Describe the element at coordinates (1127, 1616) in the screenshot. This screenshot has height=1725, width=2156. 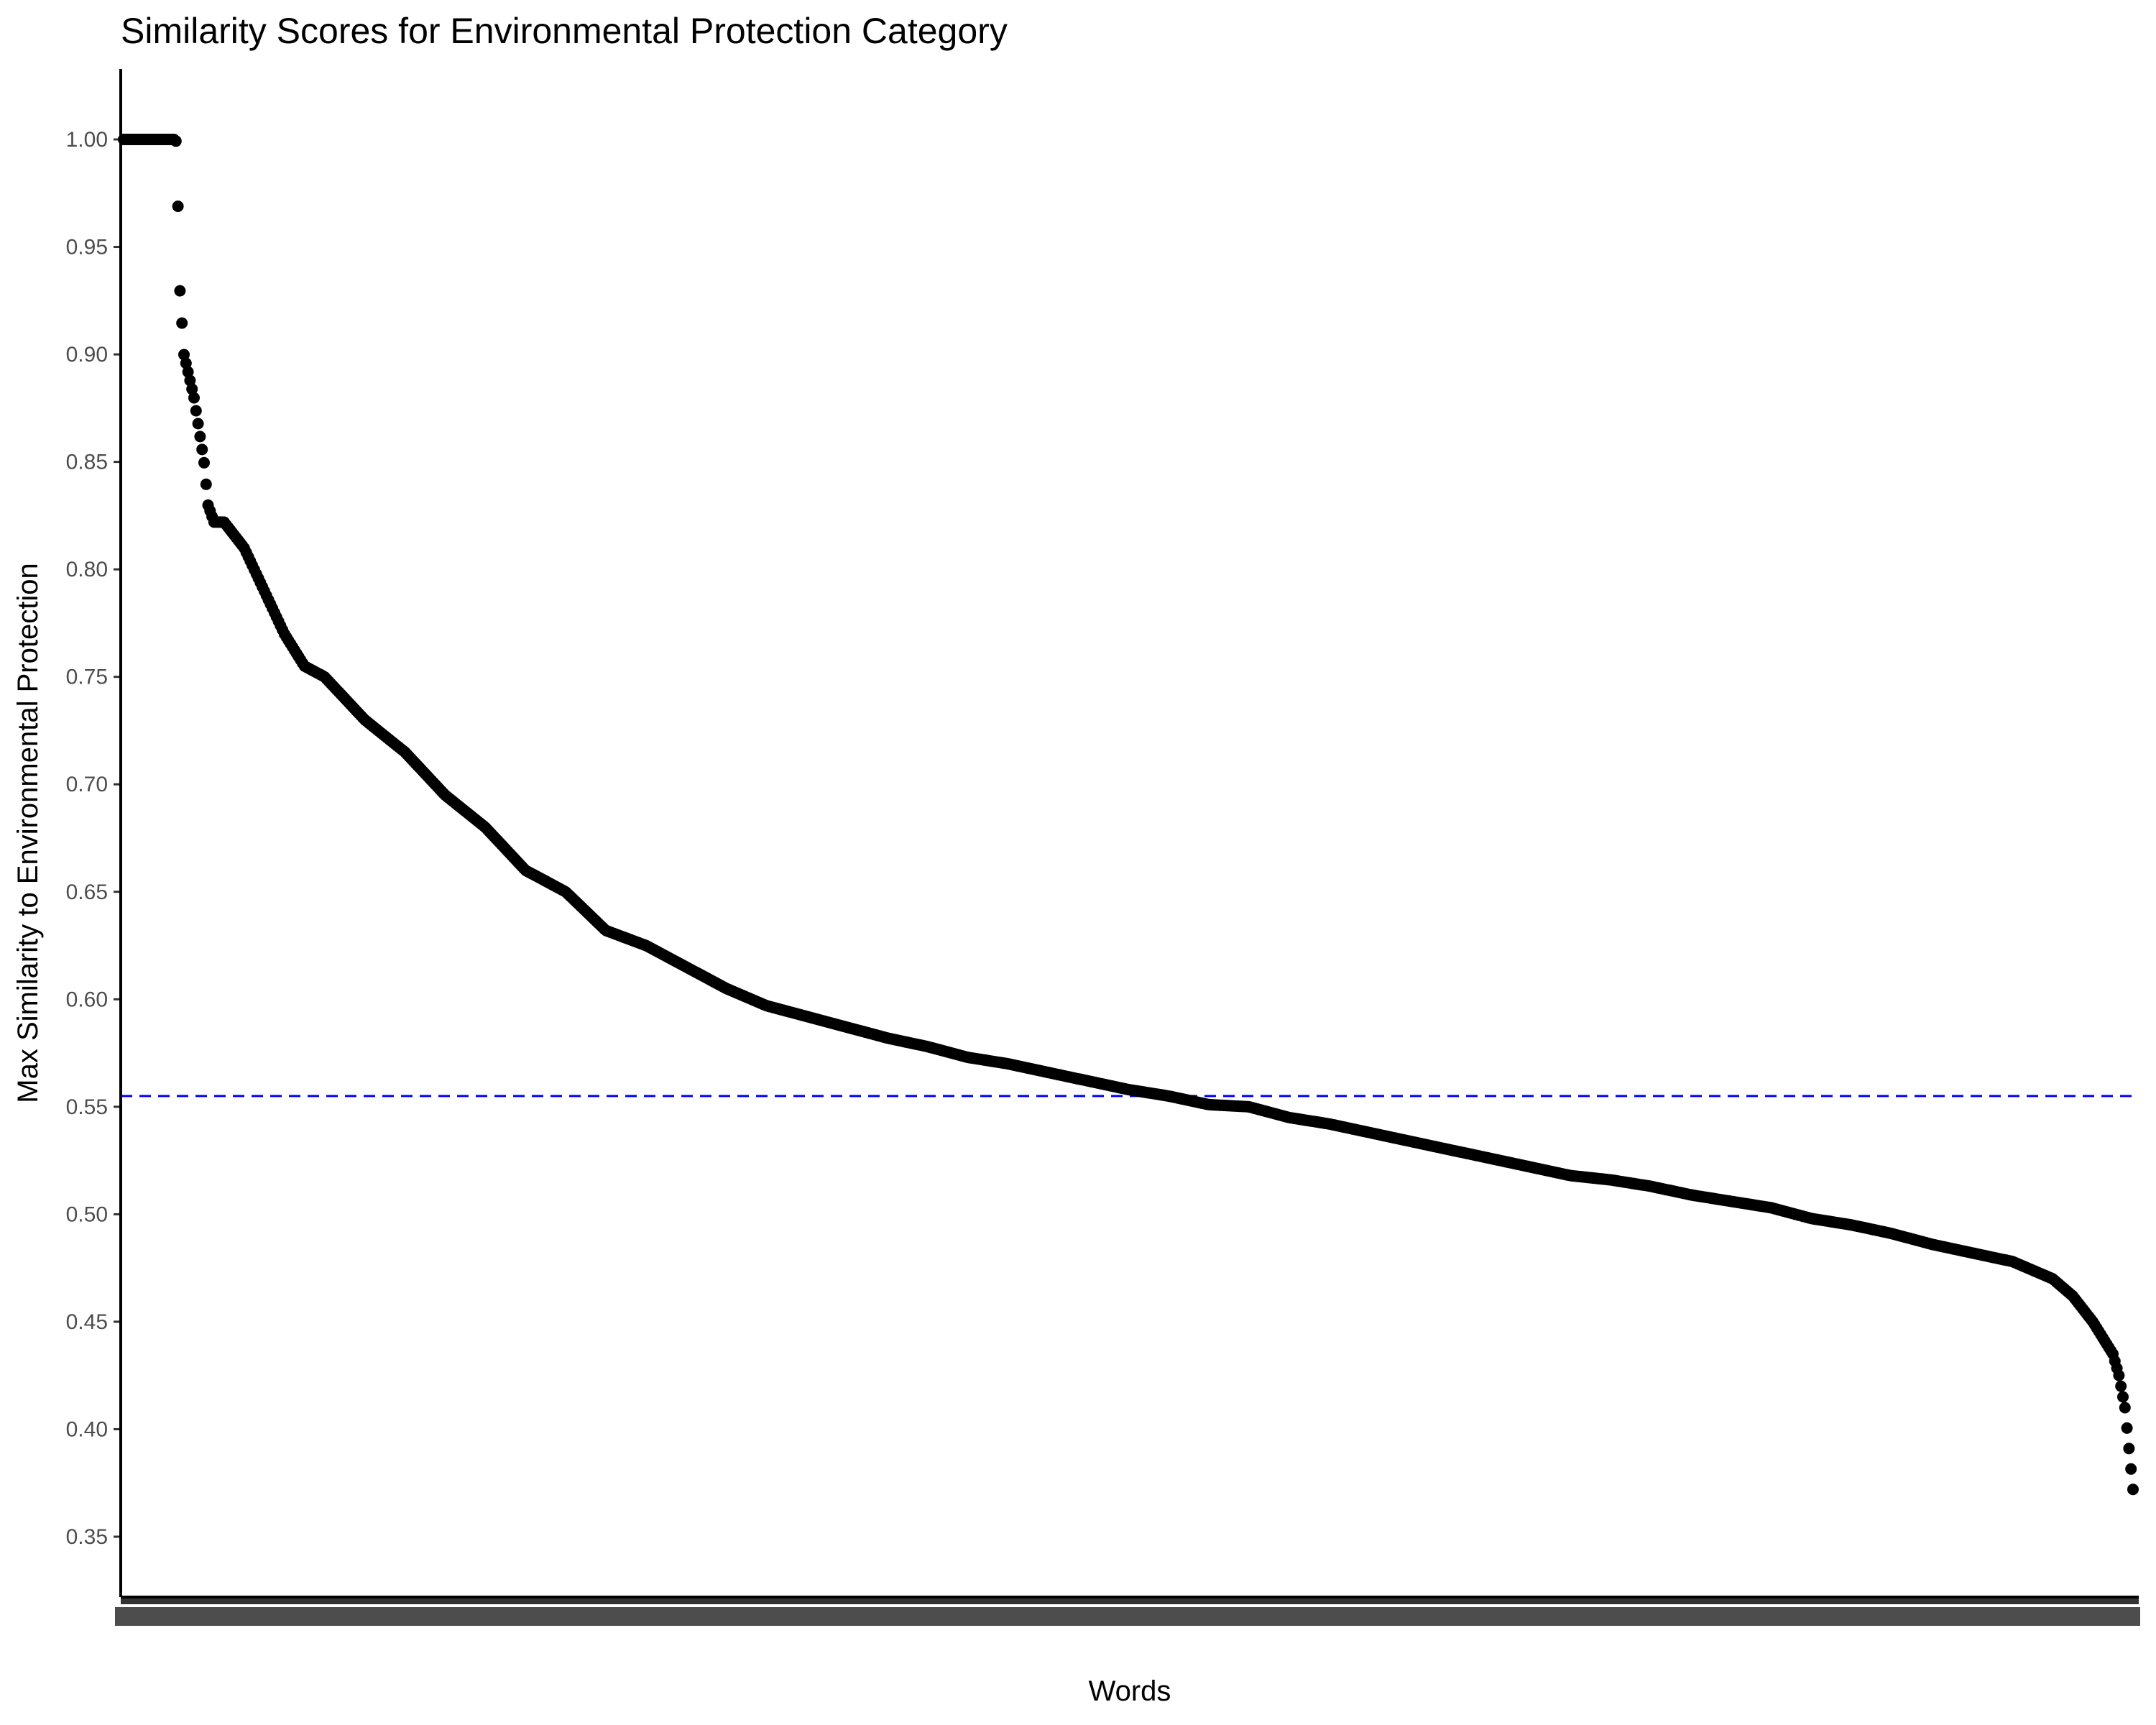
I see `x-tick-labels-overlapped` at that location.